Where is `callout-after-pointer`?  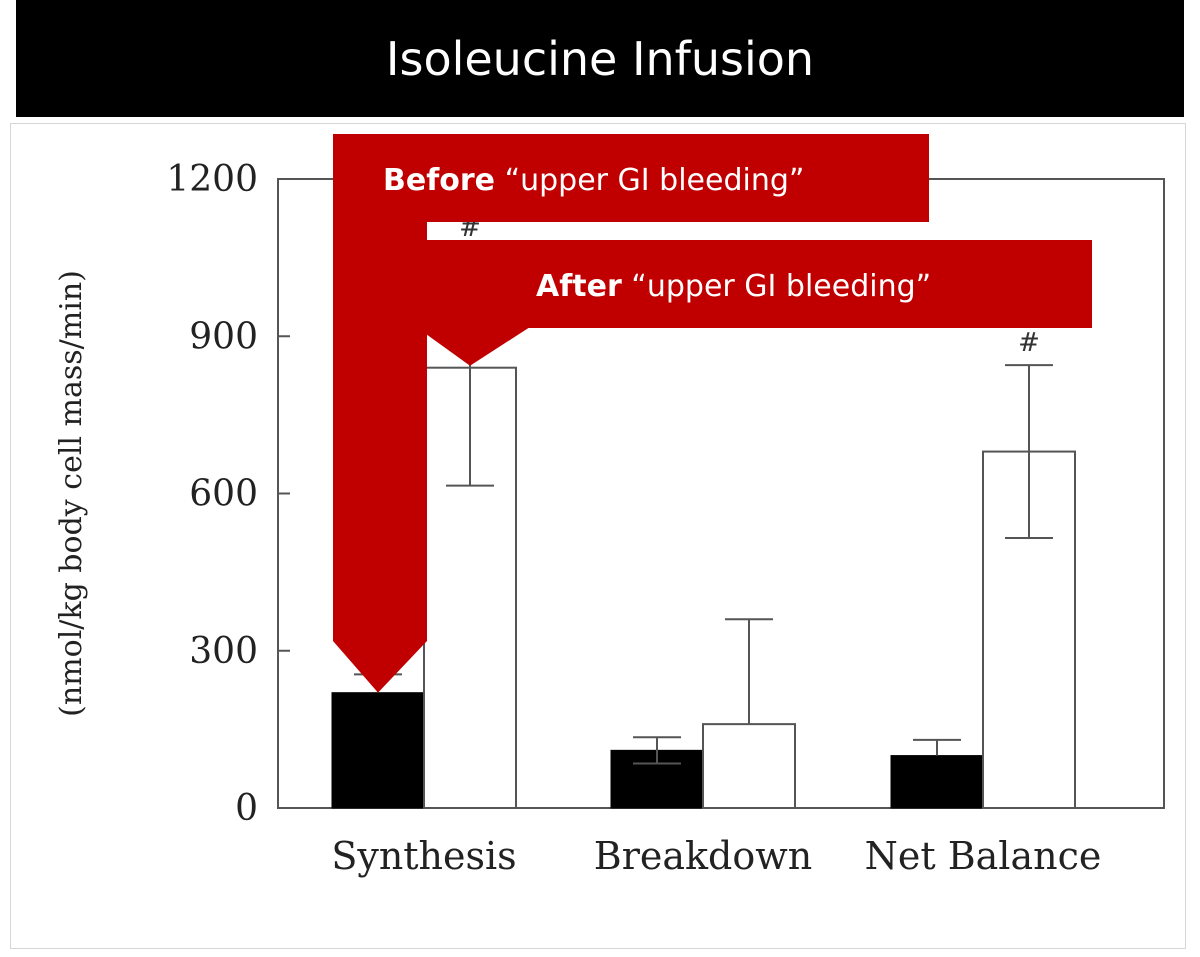
callout-after-pointer is located at coordinates (478, 346).